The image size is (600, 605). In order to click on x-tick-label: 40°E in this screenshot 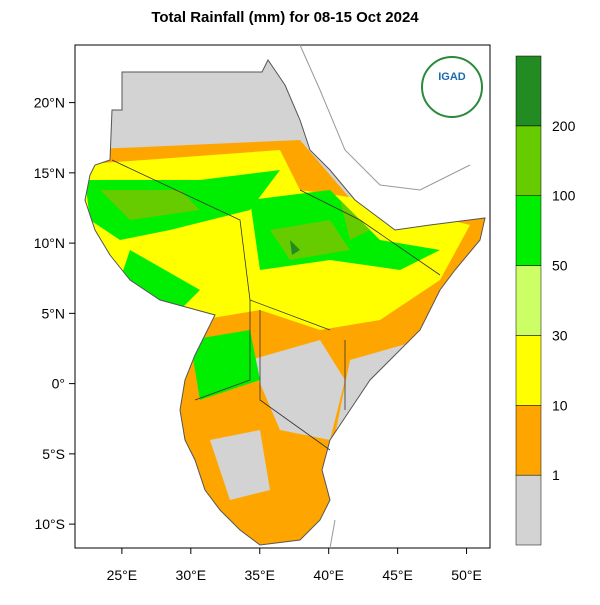, I will do `click(328, 575)`.